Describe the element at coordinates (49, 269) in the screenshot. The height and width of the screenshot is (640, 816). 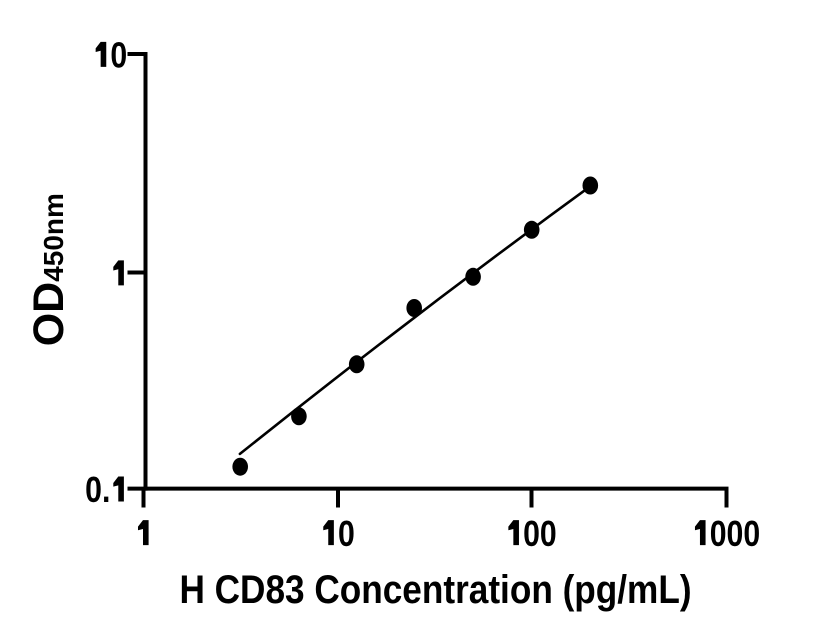
I see `svg-text: OD450nm` at that location.